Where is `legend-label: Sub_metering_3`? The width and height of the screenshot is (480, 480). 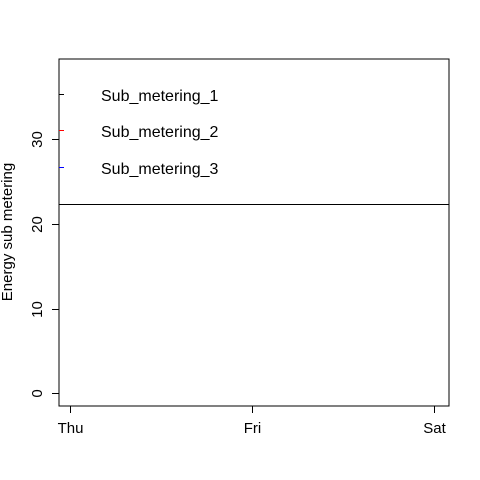
legend-label: Sub_metering_3 is located at coordinates (160, 169).